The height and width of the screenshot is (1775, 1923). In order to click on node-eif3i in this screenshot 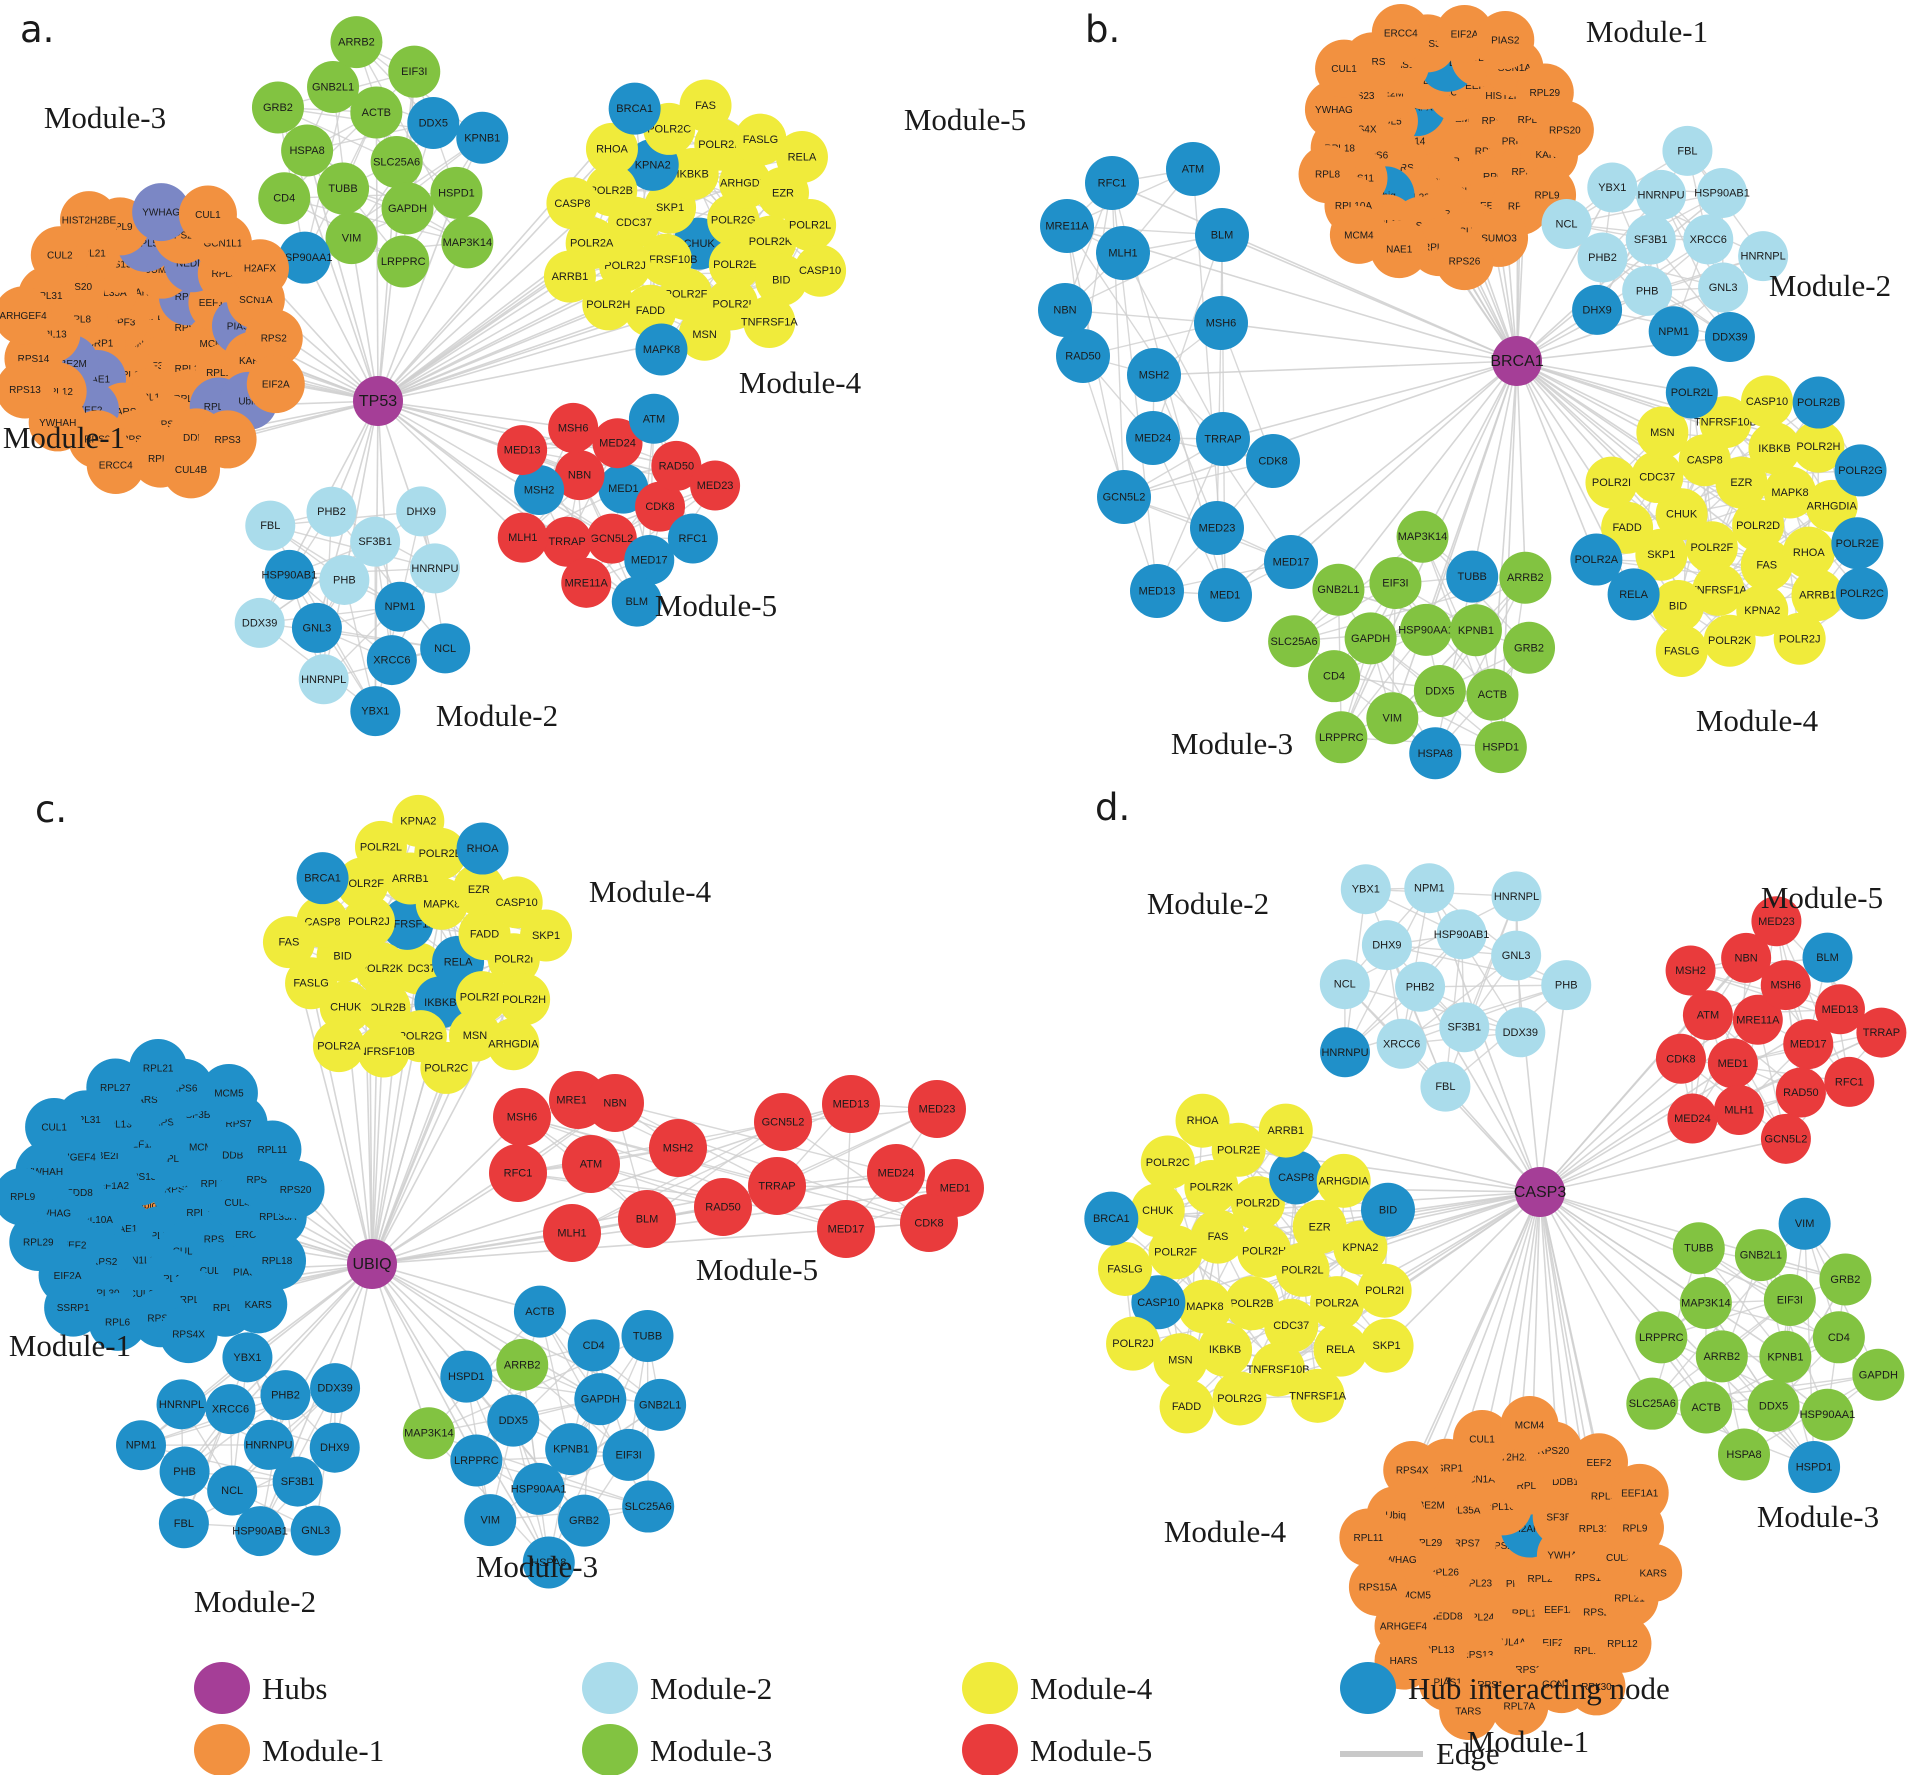, I will do `click(1395, 582)`.